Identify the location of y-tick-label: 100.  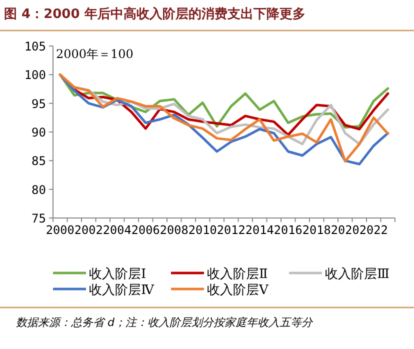
(35, 75).